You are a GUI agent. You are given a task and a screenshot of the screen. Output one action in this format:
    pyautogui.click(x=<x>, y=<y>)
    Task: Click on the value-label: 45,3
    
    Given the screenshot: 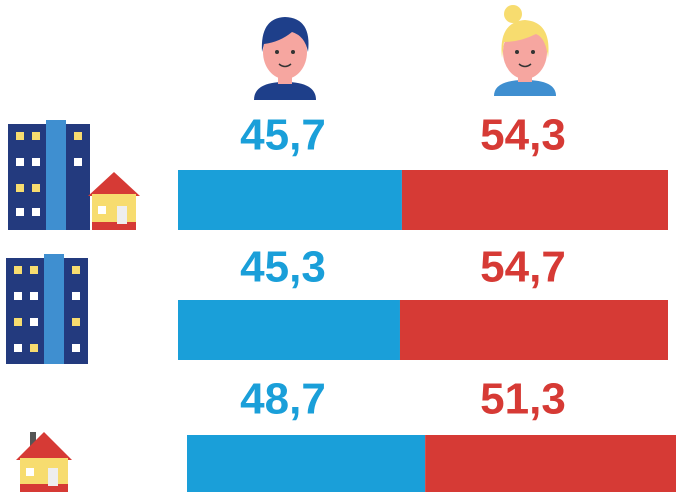 What is the action you would take?
    pyautogui.click(x=283, y=267)
    